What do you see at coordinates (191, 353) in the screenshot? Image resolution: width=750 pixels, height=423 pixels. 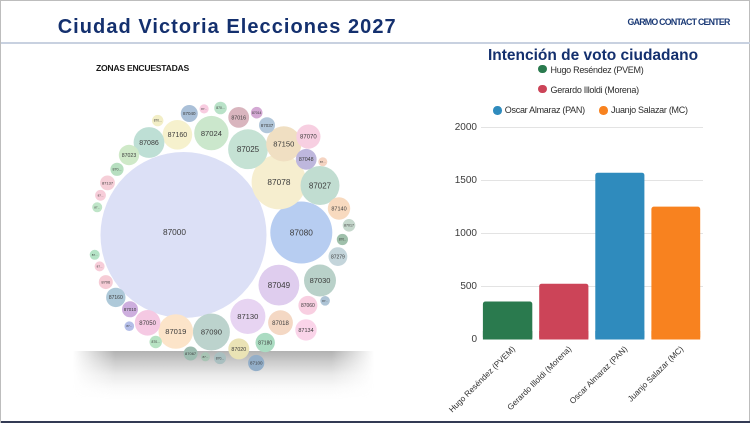 I see `svg-text: 87067` at bounding box center [191, 353].